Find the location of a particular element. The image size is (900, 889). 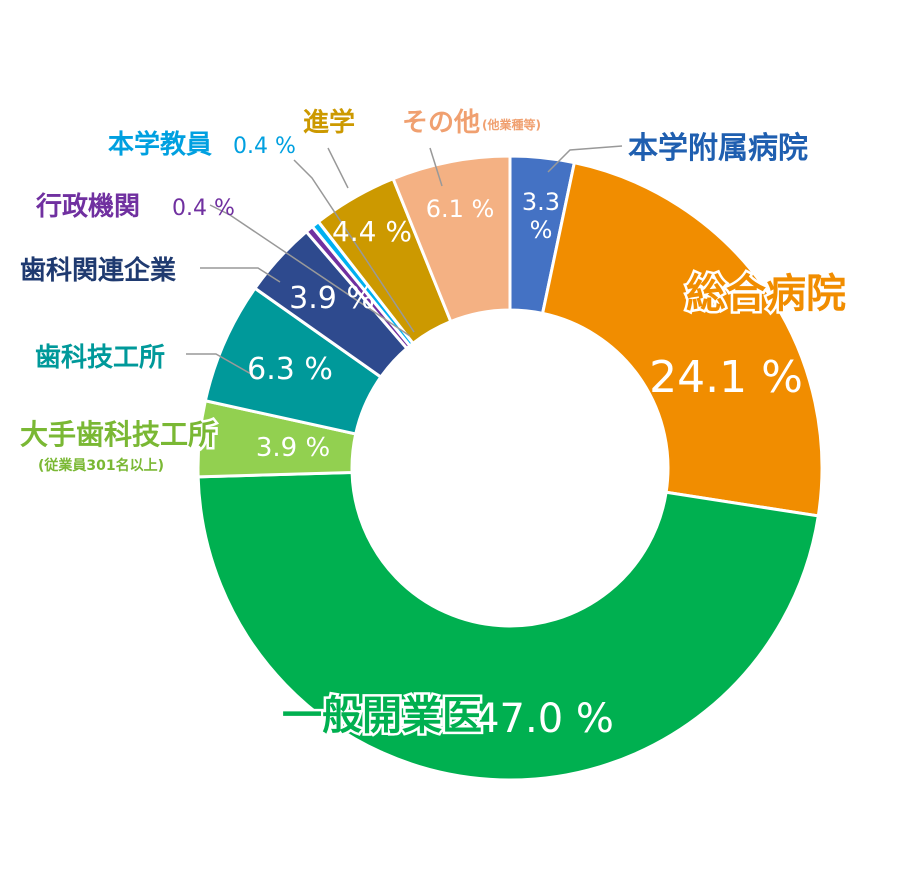

category-label-10: その他 is located at coordinates (441, 123).